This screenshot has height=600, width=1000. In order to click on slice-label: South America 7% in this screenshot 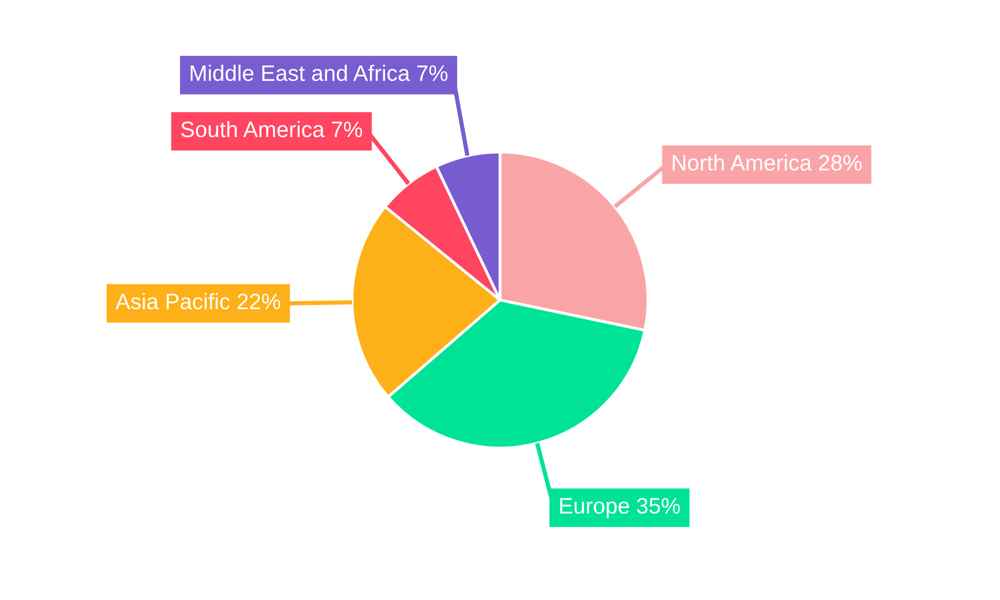, I will do `click(271, 129)`.